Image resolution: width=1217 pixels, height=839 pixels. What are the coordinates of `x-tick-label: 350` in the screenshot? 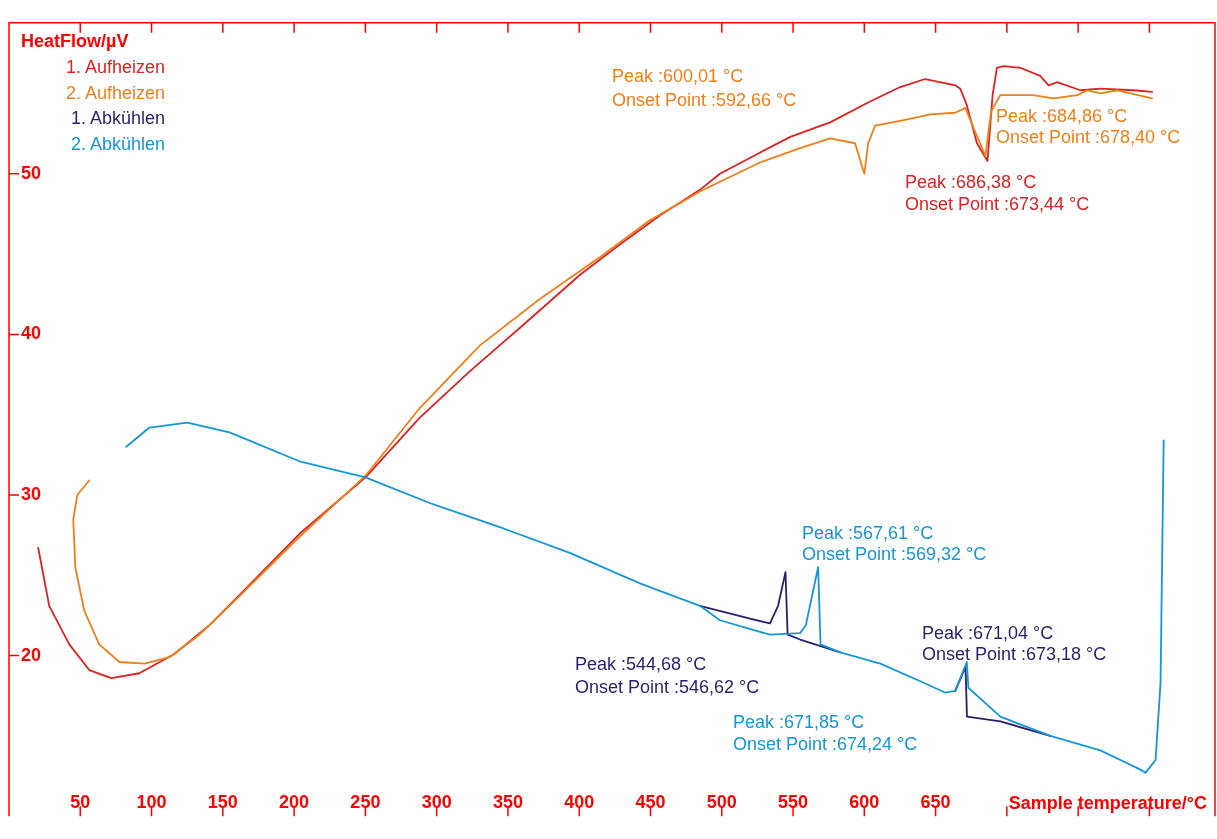 It's located at (507, 802).